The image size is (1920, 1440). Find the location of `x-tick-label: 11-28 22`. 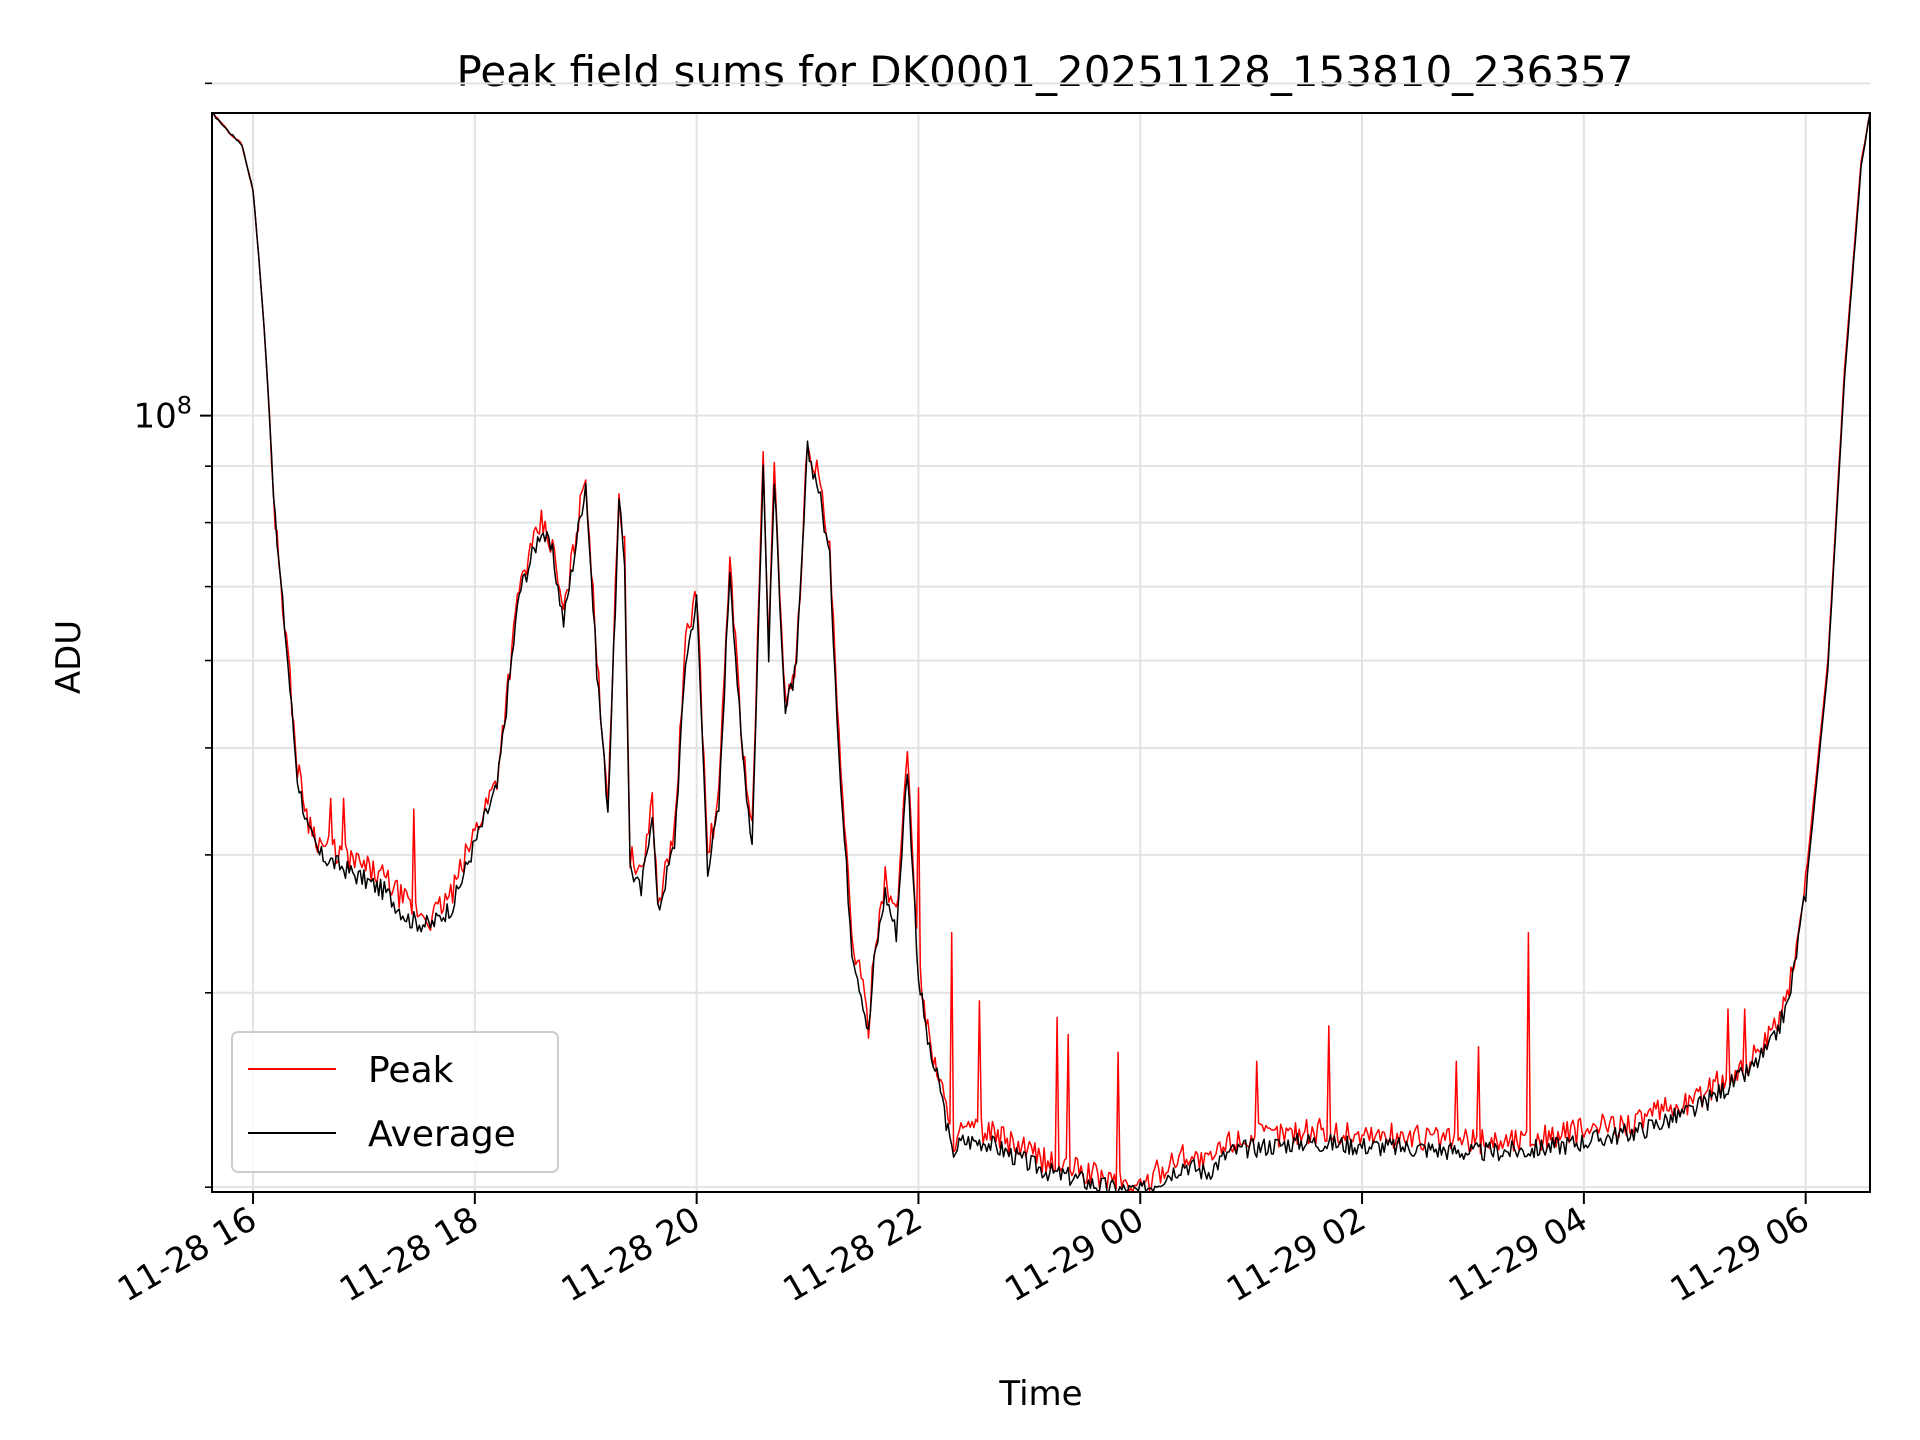

x-tick-label: 11-28 22 is located at coordinates (853, 1254).